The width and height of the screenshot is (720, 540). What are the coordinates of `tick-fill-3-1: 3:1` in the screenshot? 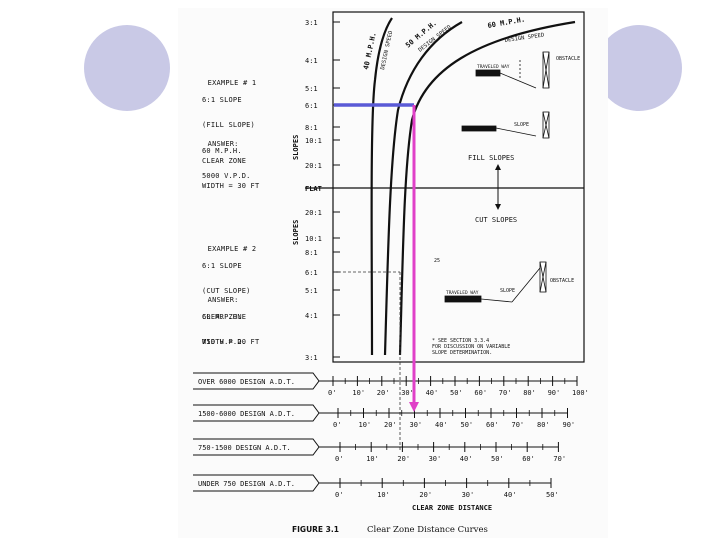 It's located at (311, 23).